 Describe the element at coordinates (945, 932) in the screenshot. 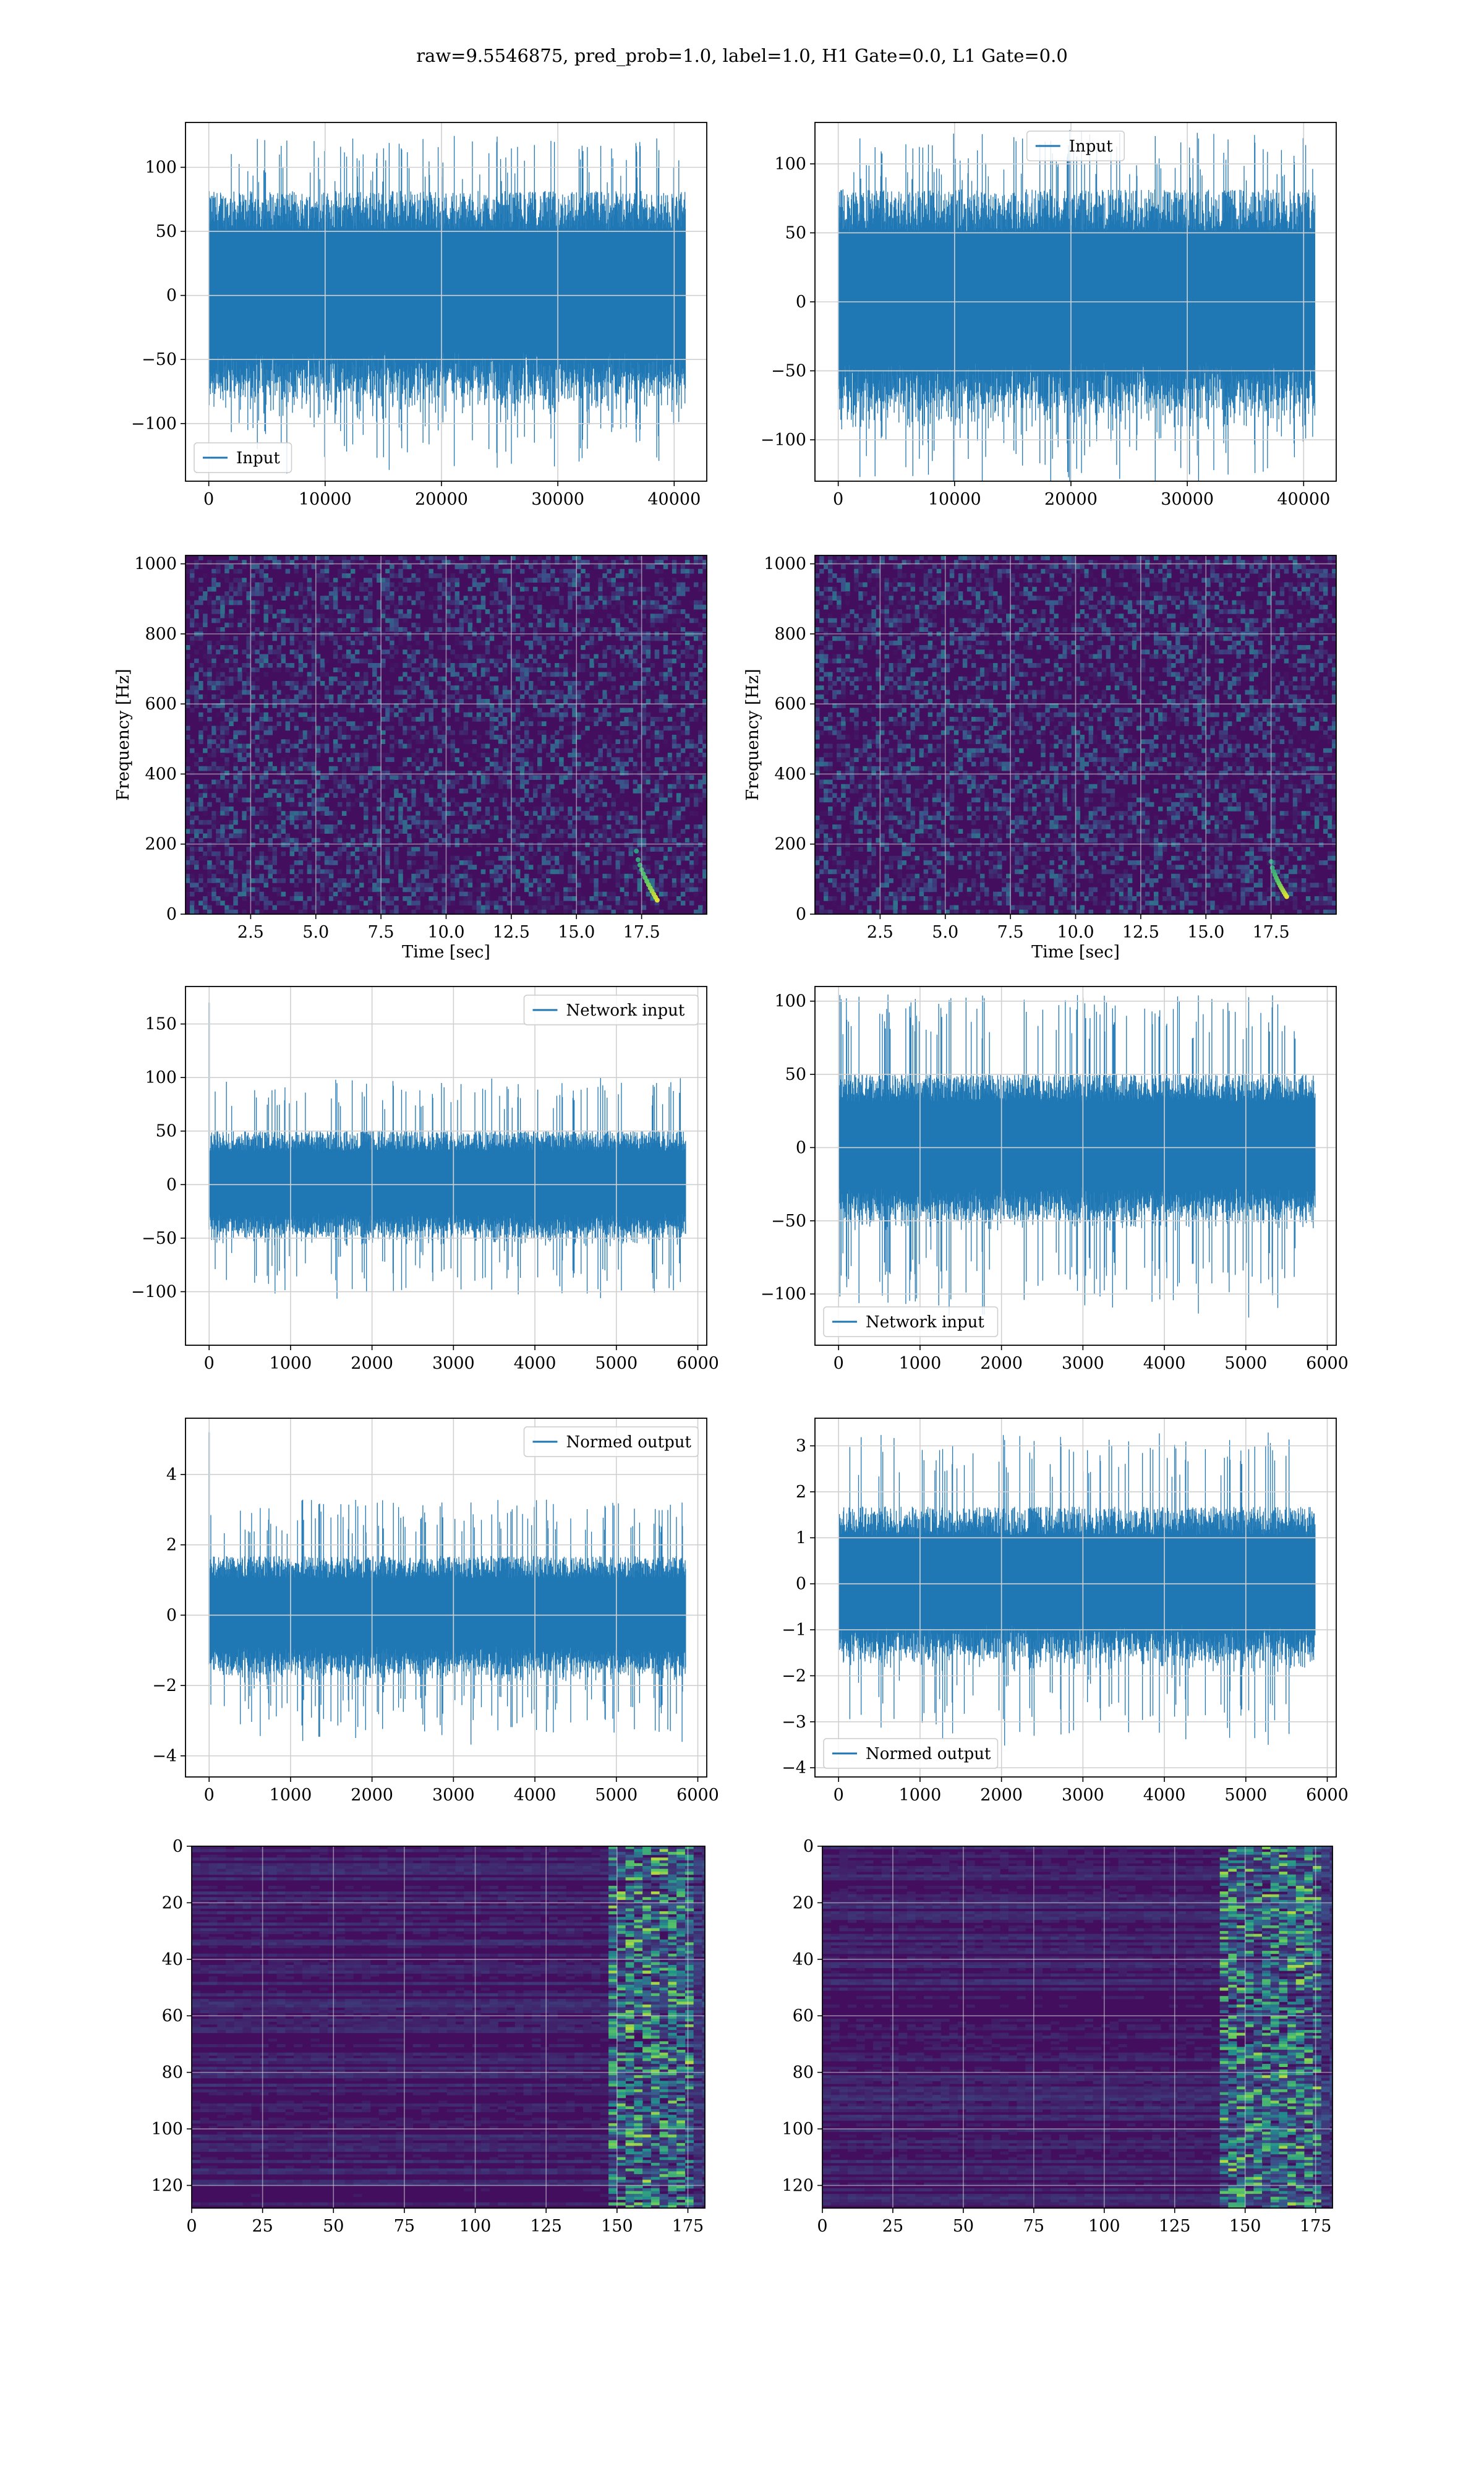

I see `x-tick-label: 5.0` at that location.